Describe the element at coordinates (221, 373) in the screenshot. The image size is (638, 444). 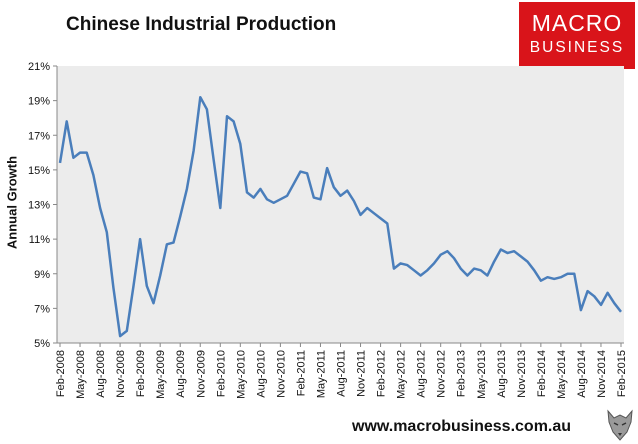
I see `x-tick-label: Feb-2010` at that location.